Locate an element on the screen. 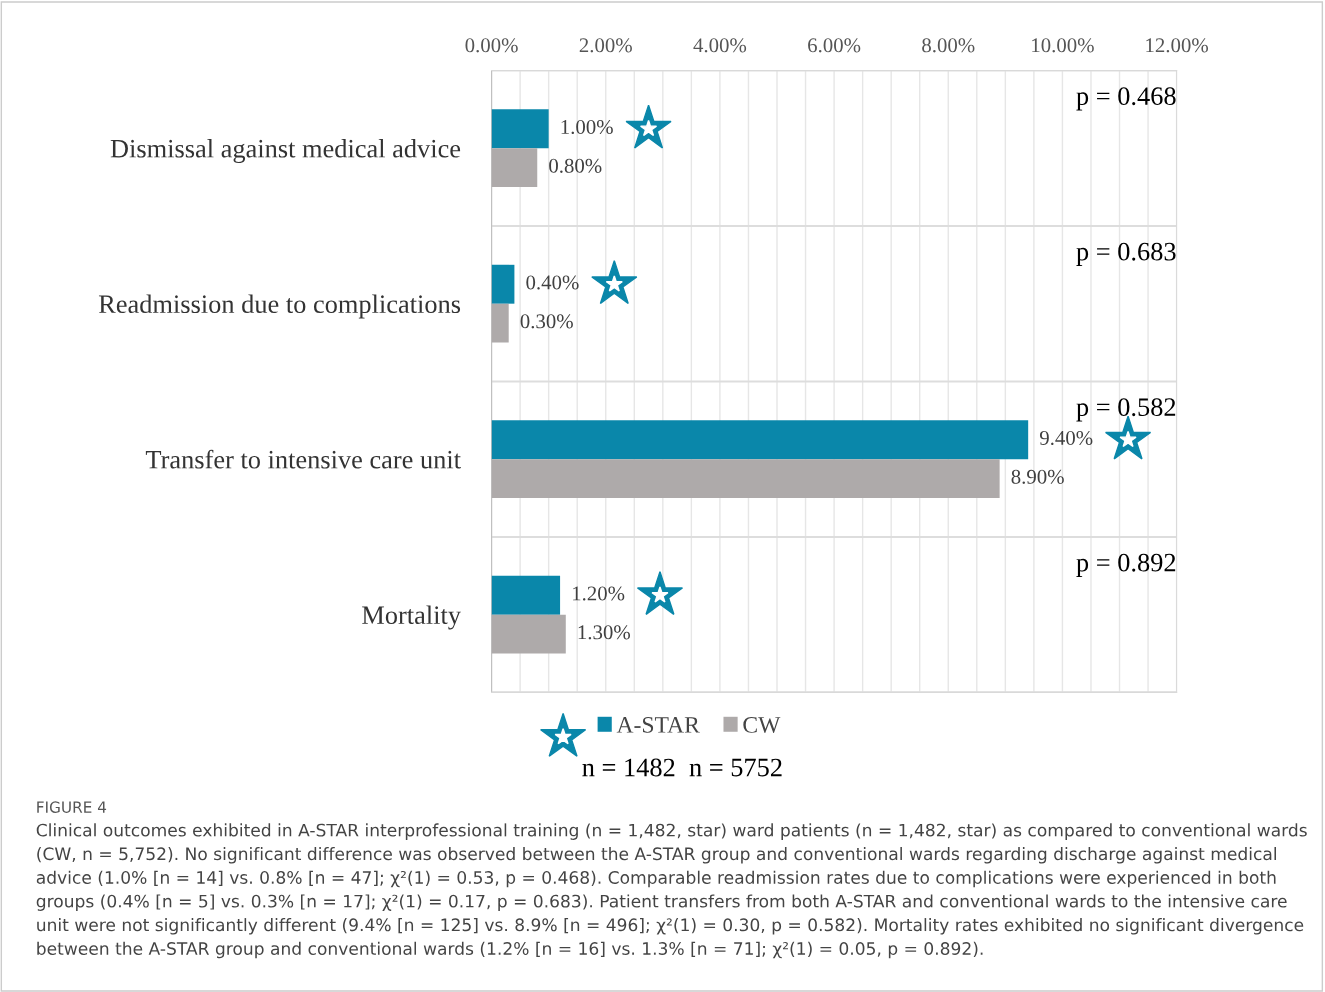 This screenshot has height=992, width=1325. caption: FIGURE 4 is located at coordinates (72, 807).